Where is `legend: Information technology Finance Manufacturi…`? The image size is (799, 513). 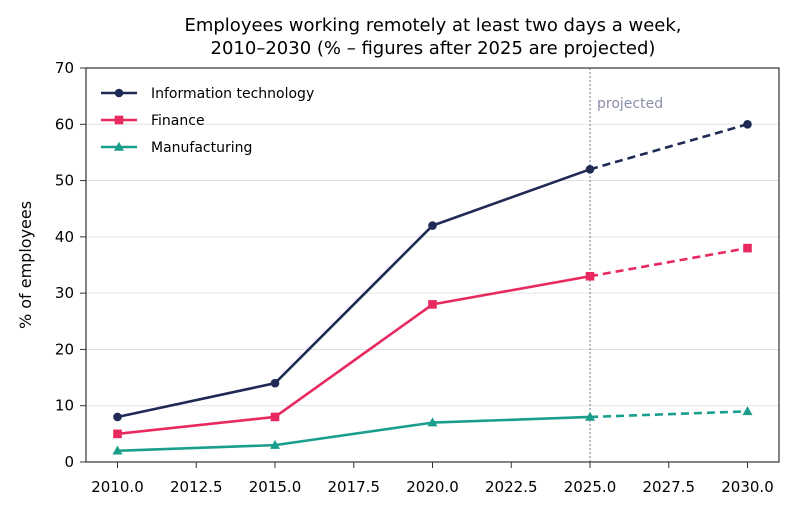
legend: Information technology Finance Manufacturi… is located at coordinates (207, 121).